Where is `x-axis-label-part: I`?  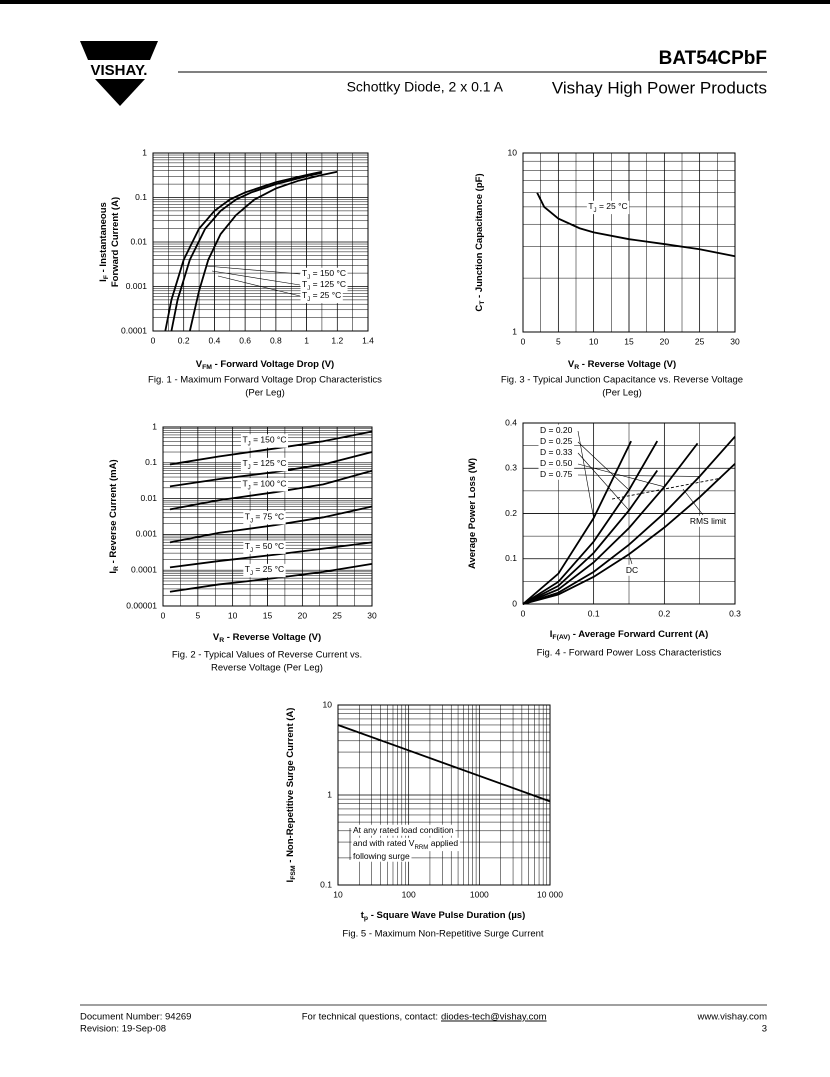
x-axis-label-part: I is located at coordinates (551, 634).